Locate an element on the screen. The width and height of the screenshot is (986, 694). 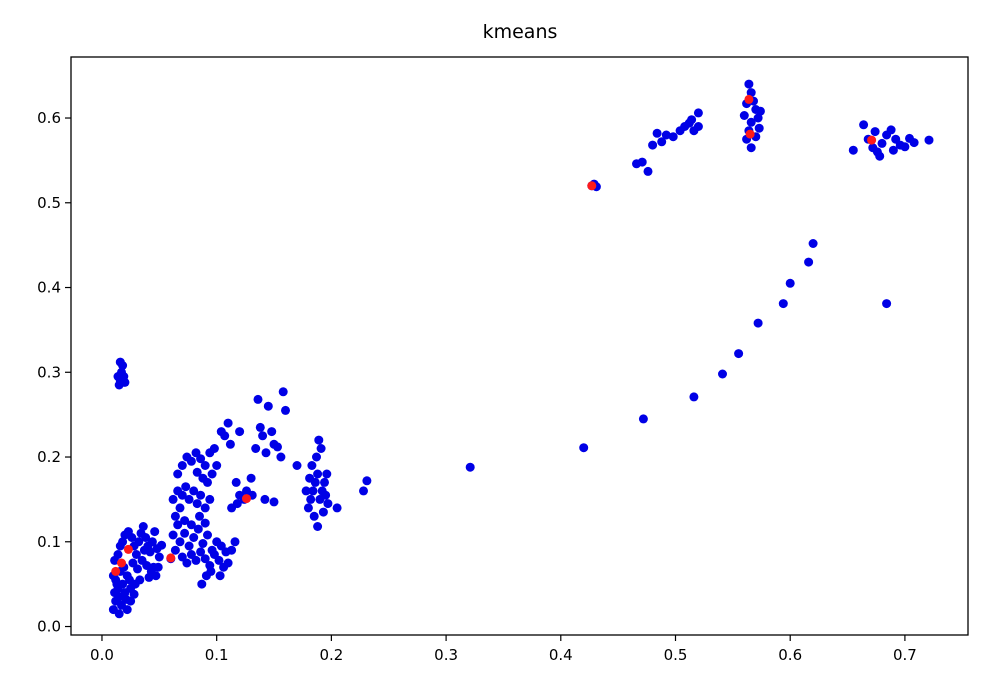
y-tick-label: 0.3 is located at coordinates (49, 372).